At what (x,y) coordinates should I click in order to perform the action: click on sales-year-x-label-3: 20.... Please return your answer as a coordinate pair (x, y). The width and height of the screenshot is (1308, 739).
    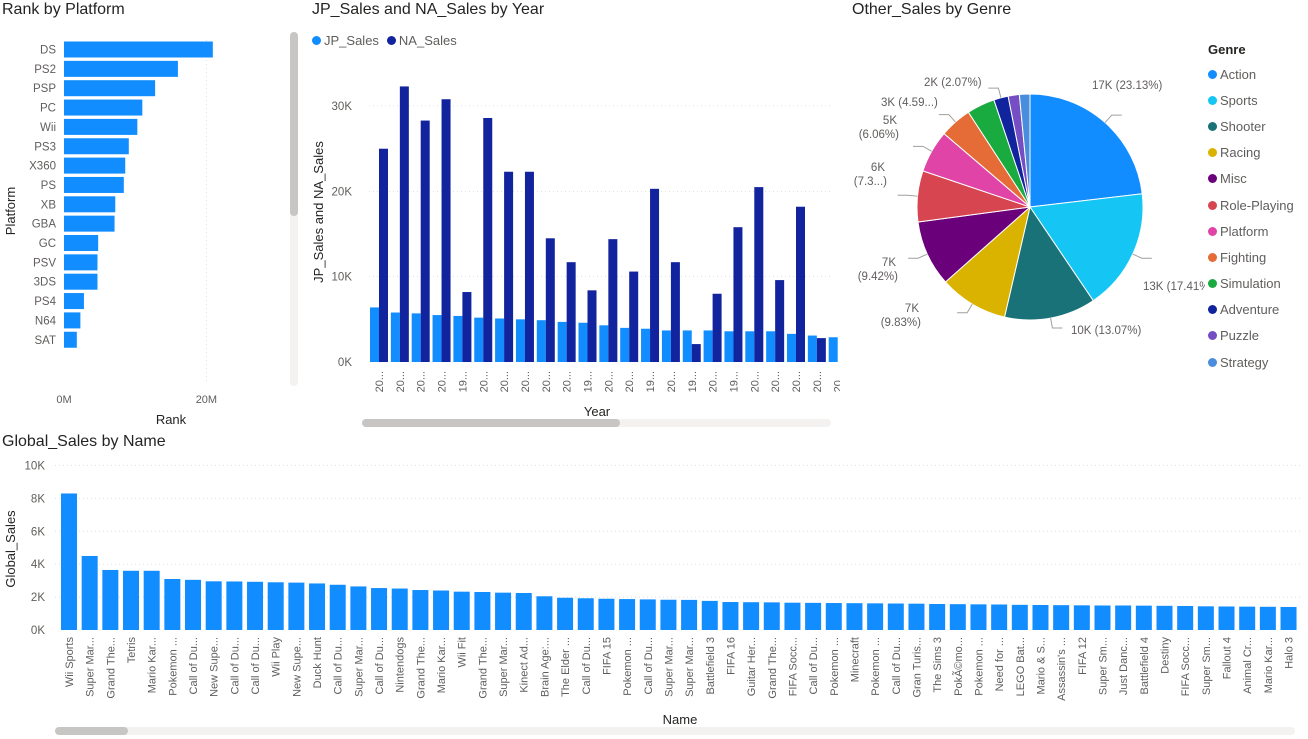
    Looking at the image, I should click on (443, 381).